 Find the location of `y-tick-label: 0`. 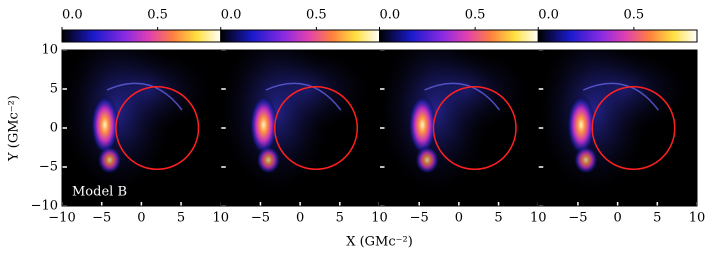

y-tick-label: 0 is located at coordinates (54, 128).